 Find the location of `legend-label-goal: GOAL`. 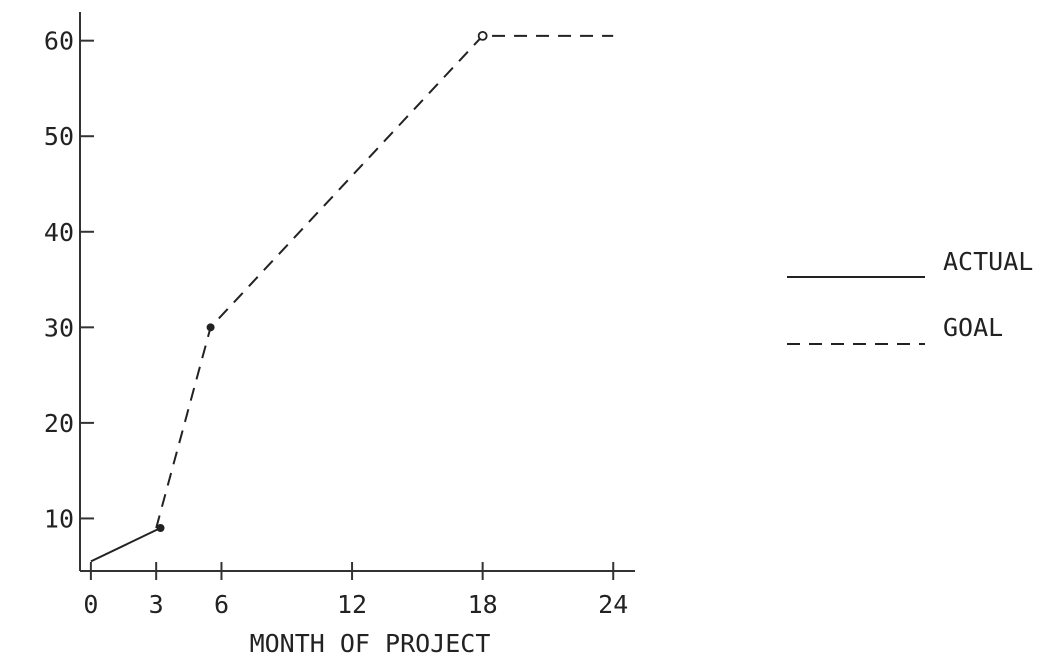

legend-label-goal: GOAL is located at coordinates (973, 327).